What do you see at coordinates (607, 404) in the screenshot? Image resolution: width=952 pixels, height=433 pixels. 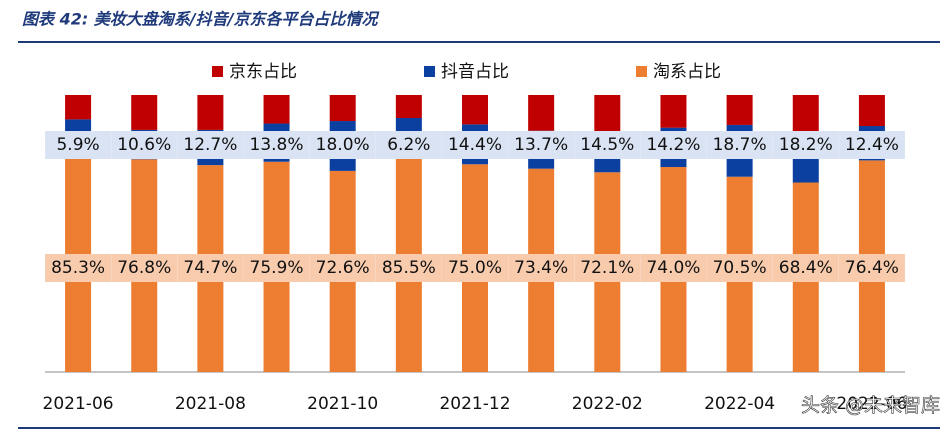 I see `x-tick-label: 2022-02` at bounding box center [607, 404].